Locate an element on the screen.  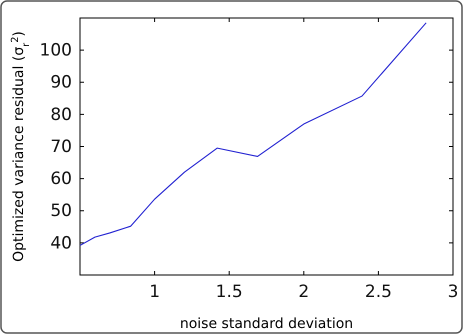
y-tick-label: 80 is located at coordinates (61, 114).